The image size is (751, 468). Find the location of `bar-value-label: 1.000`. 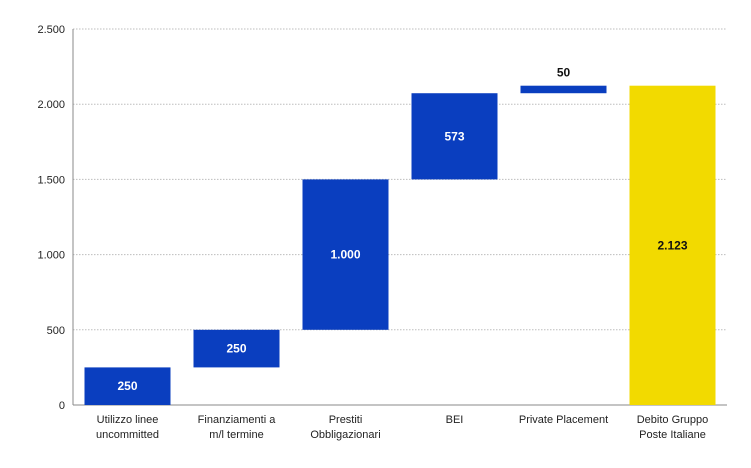

bar-value-label: 1.000 is located at coordinates (345, 255).